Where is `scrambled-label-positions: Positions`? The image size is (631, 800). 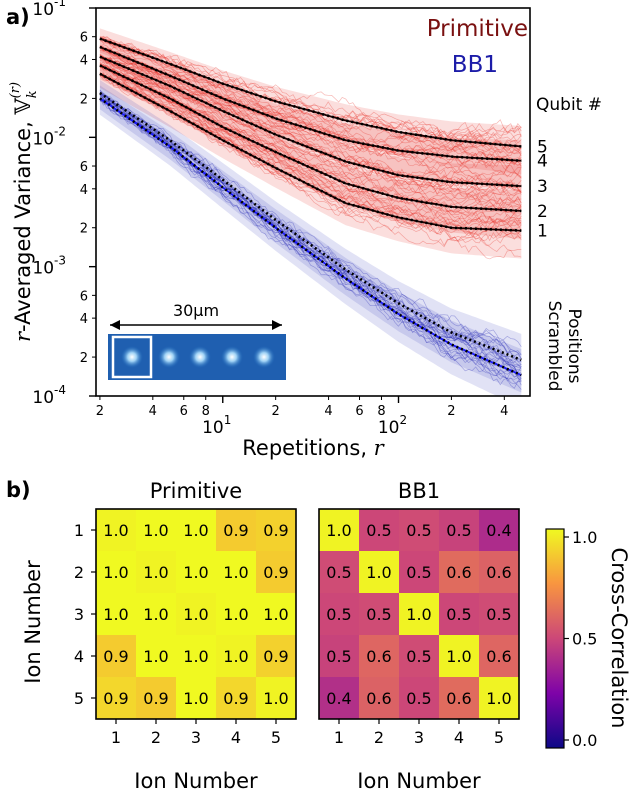 scrambled-label-positions: Positions is located at coordinates (574, 345).